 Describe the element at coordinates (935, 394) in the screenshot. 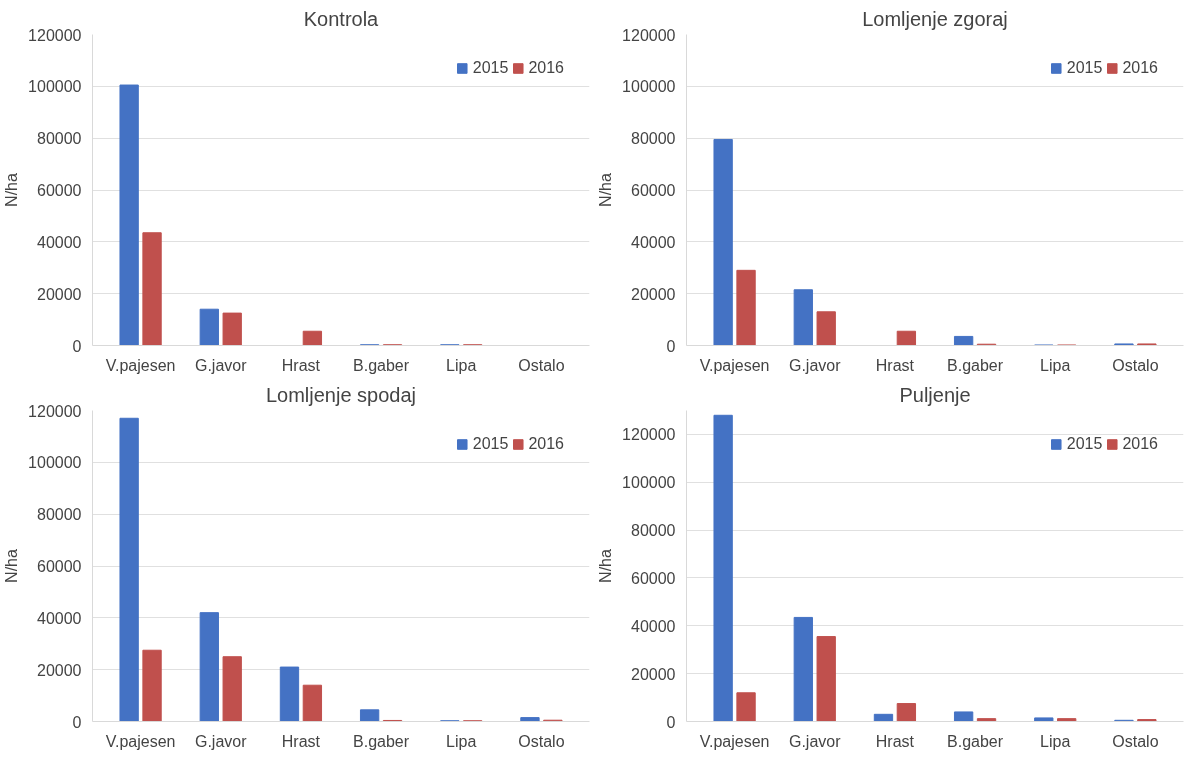

I see `chart-title: Puljenje` at that location.